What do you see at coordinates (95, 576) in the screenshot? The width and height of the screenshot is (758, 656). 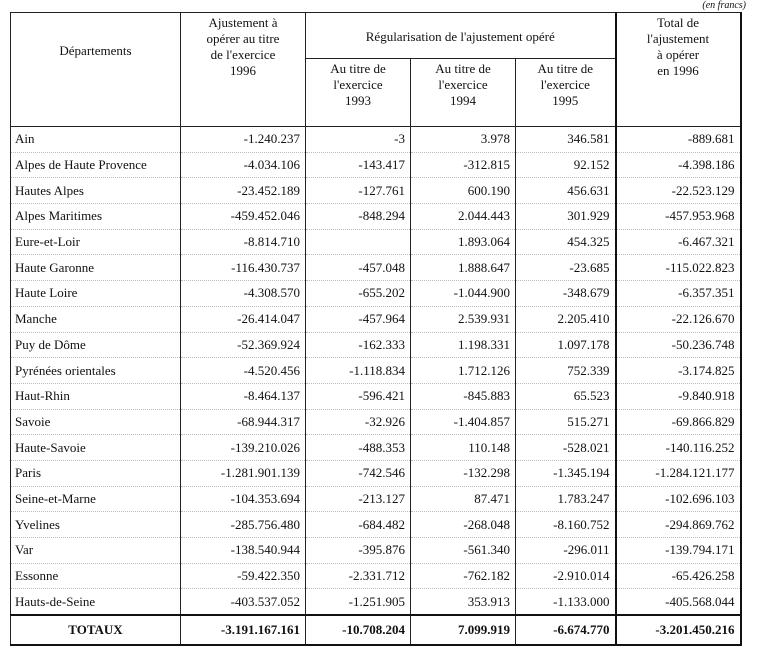 I see `cell: Essonne` at bounding box center [95, 576].